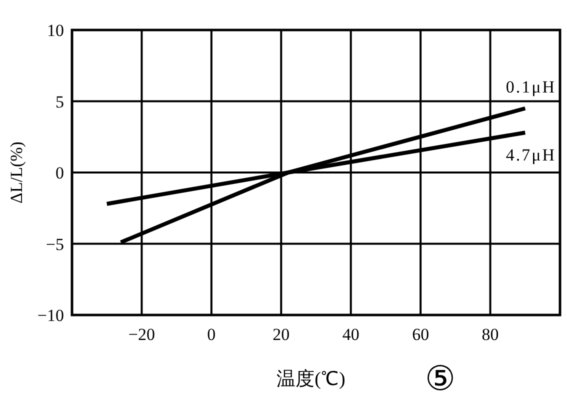  I want to click on text: ⑤, so click(440, 379).